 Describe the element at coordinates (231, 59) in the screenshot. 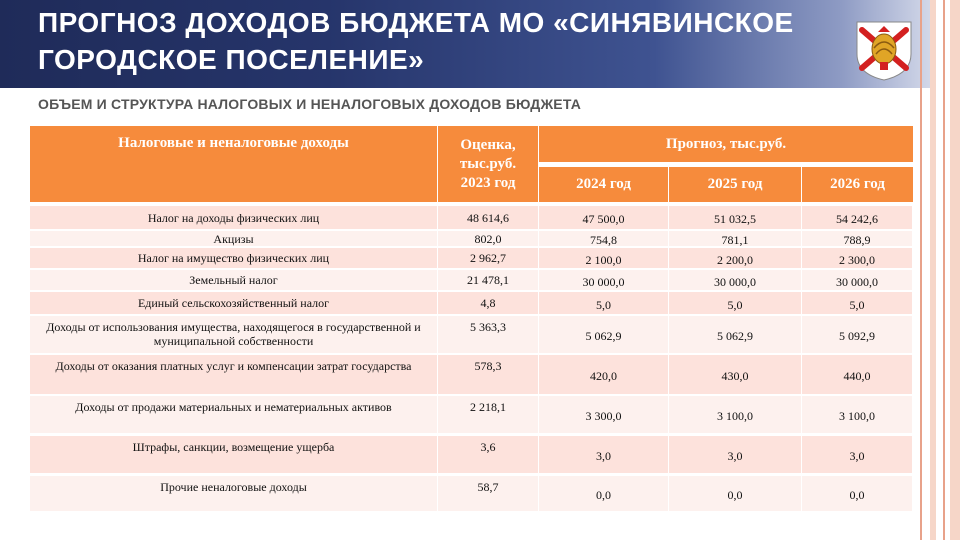

I see `title-line-2: ГОРОДСКОЕ ПОСЕЛЕНИЕ»` at that location.